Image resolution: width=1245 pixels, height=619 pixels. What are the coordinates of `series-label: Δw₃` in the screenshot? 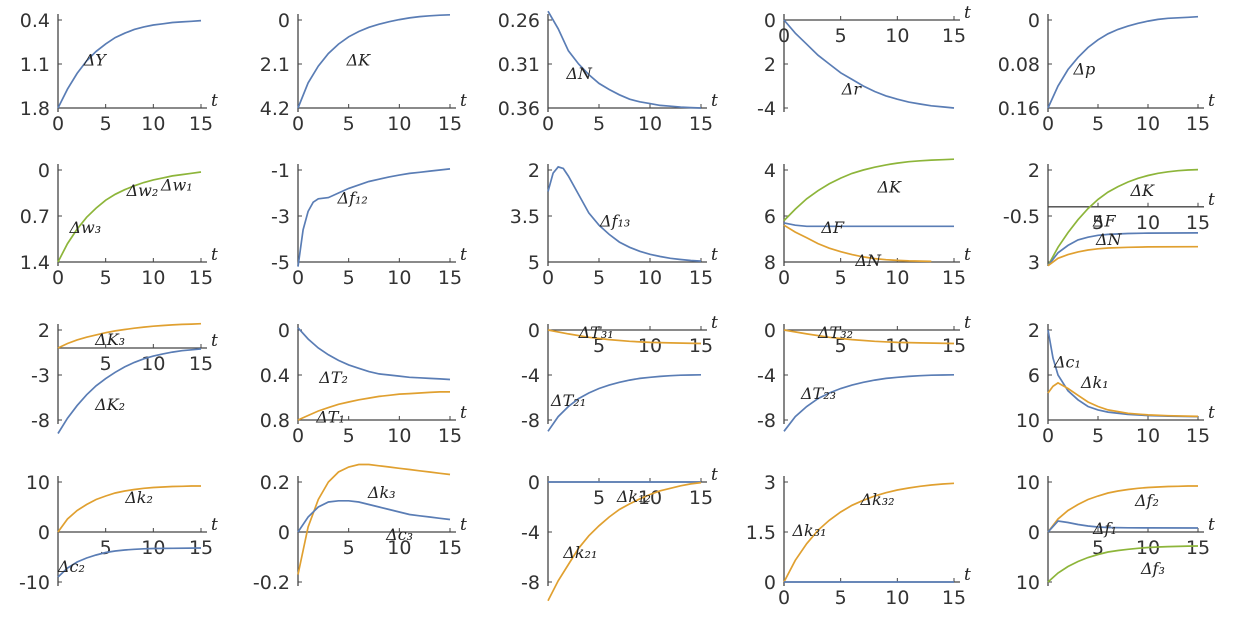 It's located at (84, 227).